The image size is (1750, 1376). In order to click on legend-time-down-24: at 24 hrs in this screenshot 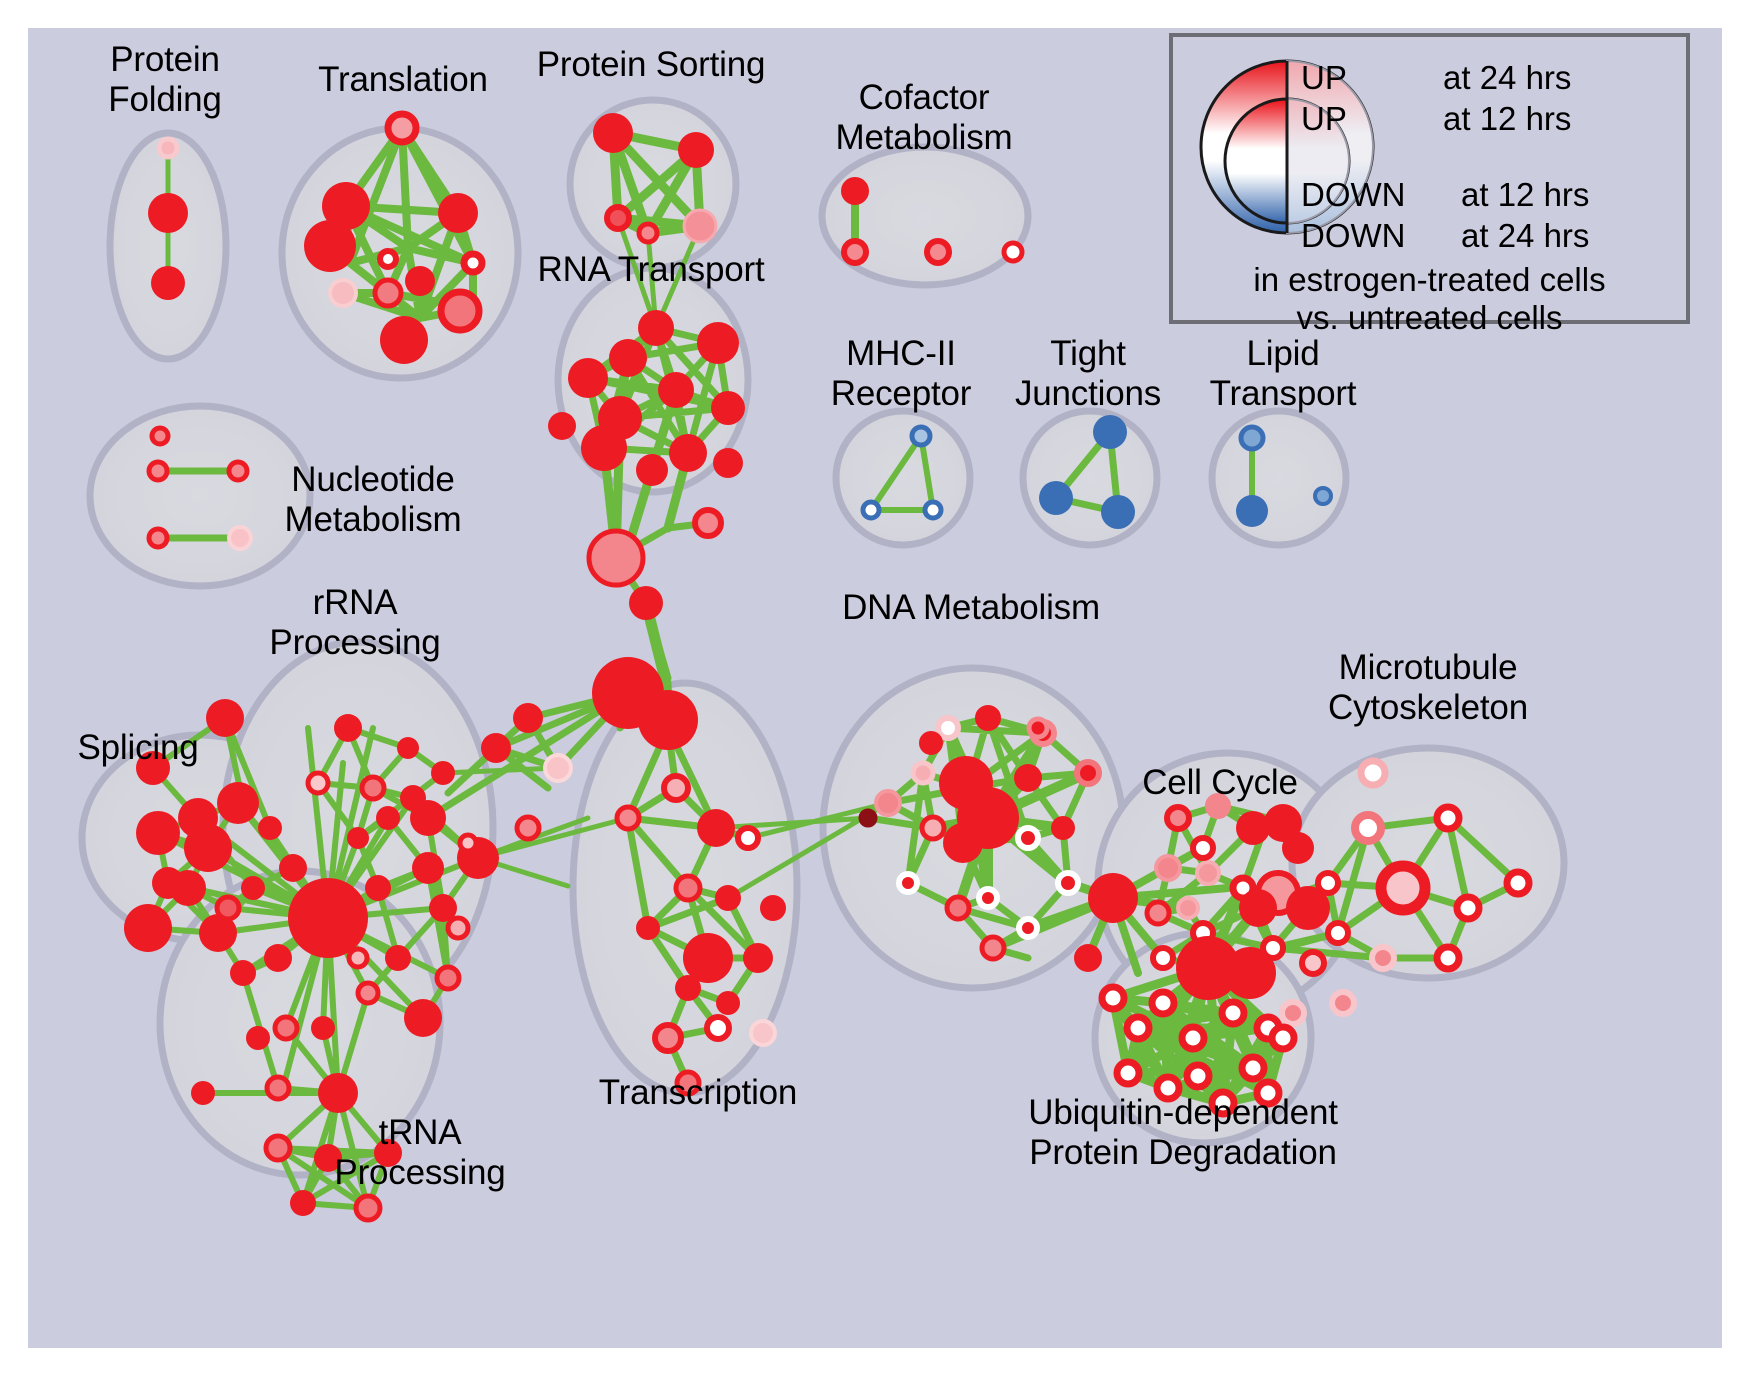, I will do `click(1525, 235)`.